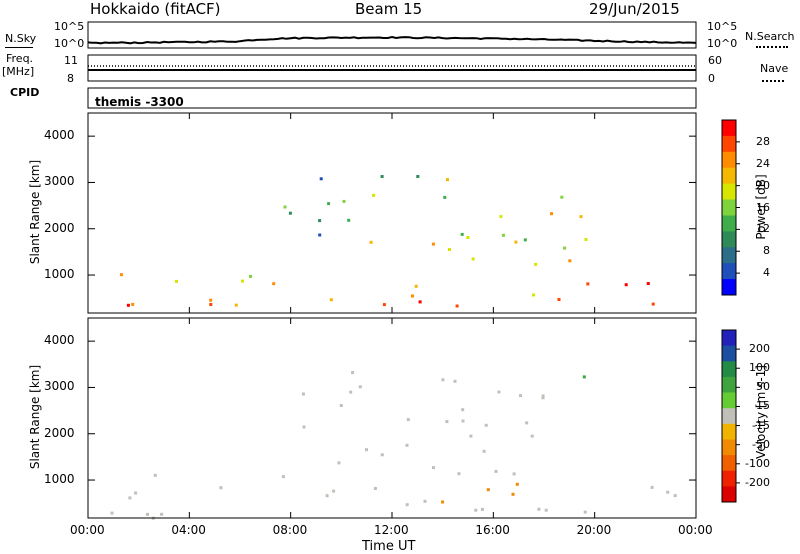 The width and height of the screenshot is (800, 554). I want to click on y-tick-label: 4000, so click(59, 340).